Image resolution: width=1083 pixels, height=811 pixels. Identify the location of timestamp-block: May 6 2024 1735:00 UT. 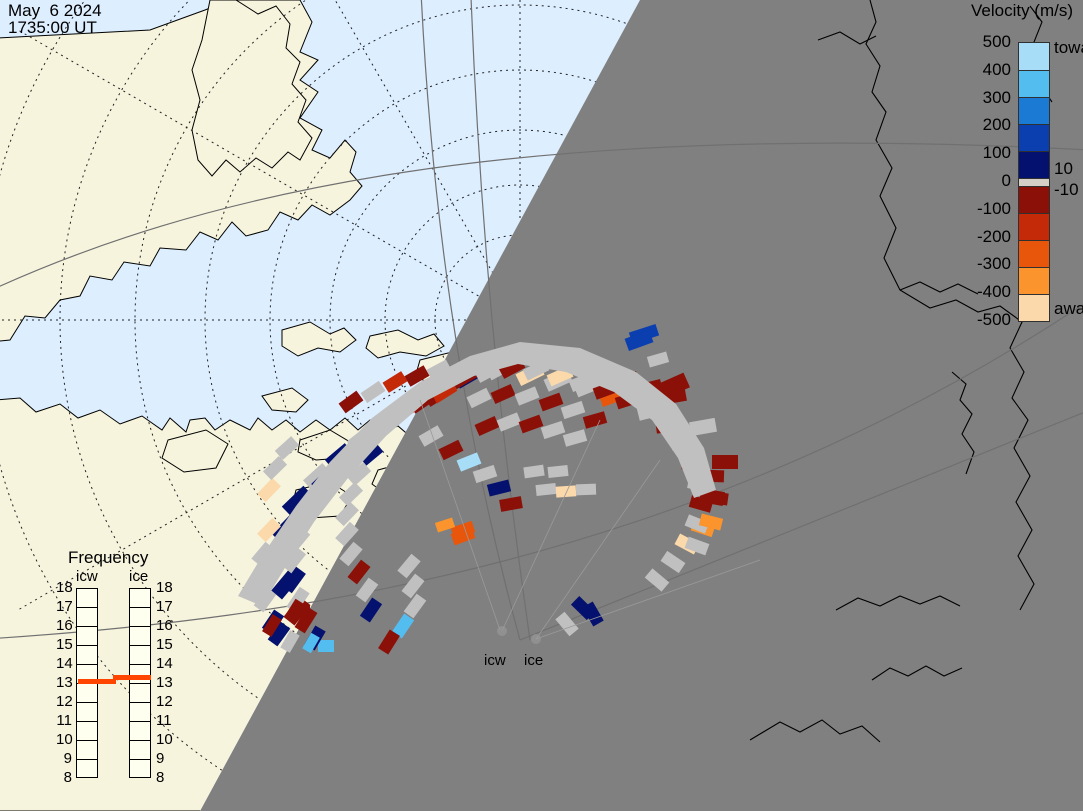
(55, 19).